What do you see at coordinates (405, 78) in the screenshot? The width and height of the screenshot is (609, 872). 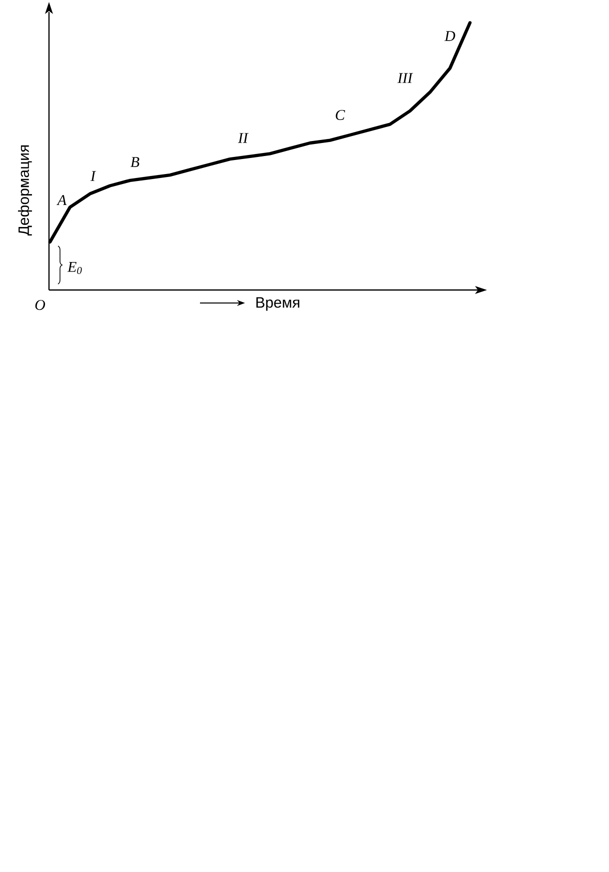 I see `annotation: III` at bounding box center [405, 78].